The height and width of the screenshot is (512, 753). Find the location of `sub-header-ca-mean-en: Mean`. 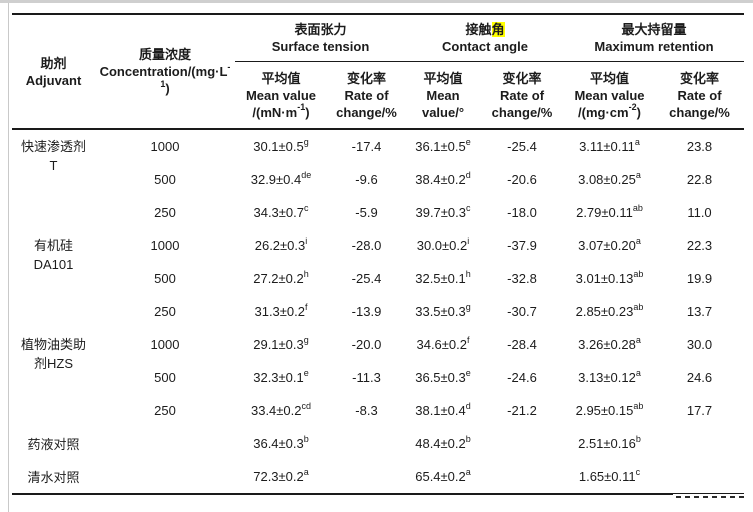

sub-header-ca-mean-en: Mean is located at coordinates (443, 95).